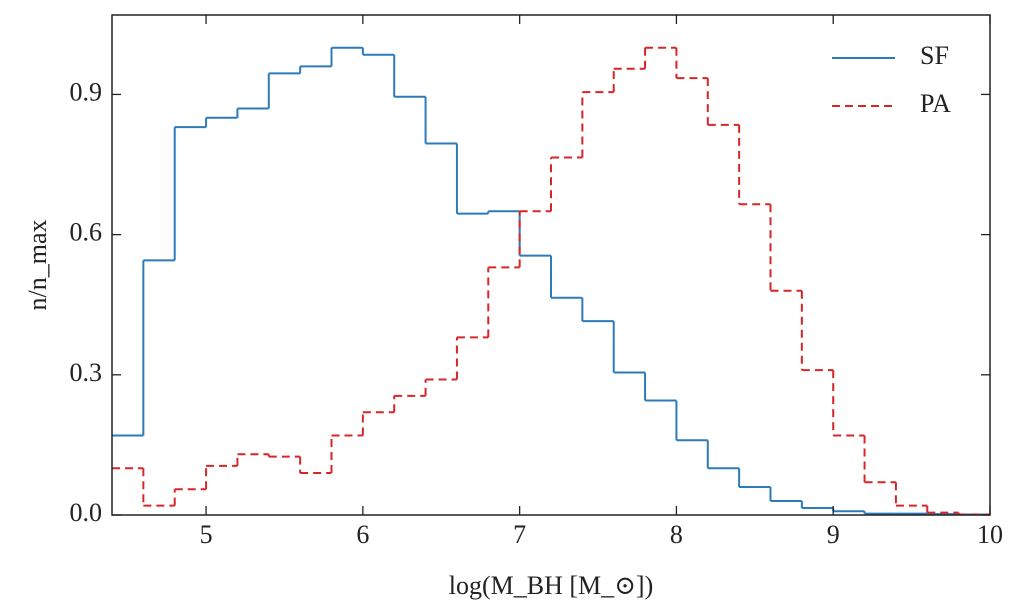 This screenshot has width=1024, height=615. I want to click on x-axis-label: log(M_BH [M_⊙]), so click(551, 585).